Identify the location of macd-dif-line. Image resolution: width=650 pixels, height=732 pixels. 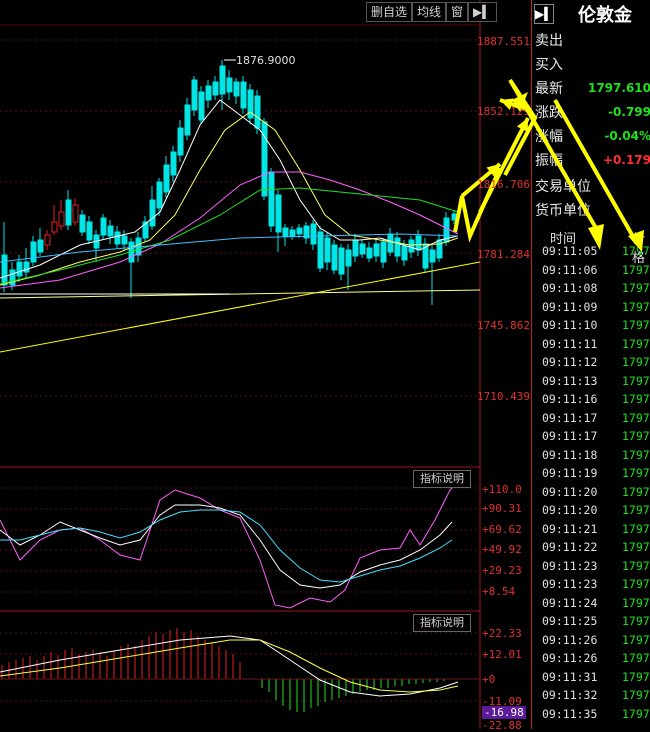
(229, 666).